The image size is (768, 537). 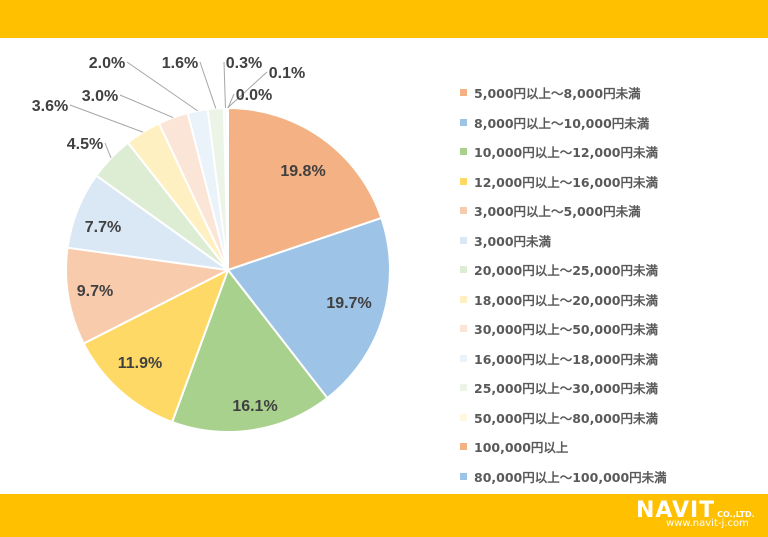 What do you see at coordinates (100, 96) in the screenshot?
I see `data-label: 3.0%` at bounding box center [100, 96].